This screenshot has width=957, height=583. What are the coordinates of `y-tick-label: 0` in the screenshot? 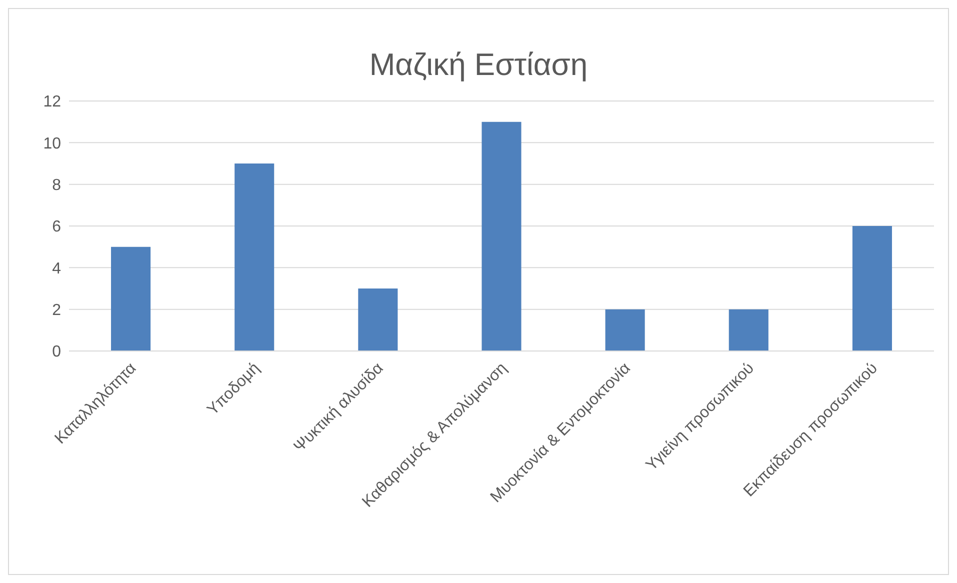 It's located at (57, 352).